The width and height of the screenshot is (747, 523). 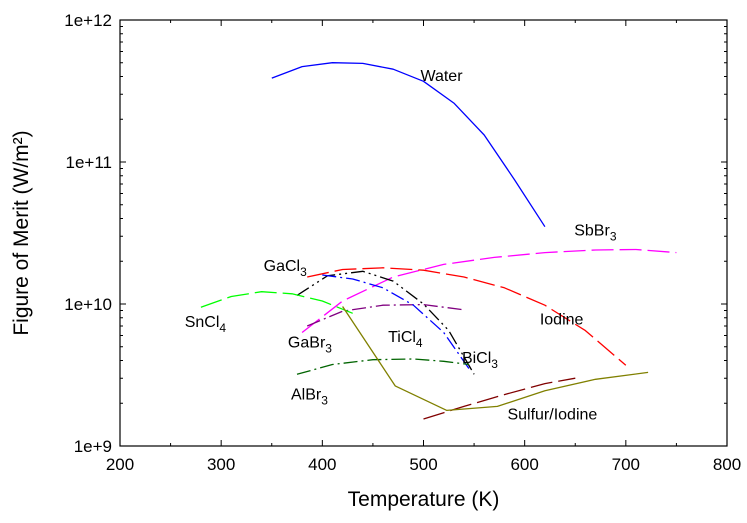 I want to click on x-tick-label: 600, so click(x=524, y=464).